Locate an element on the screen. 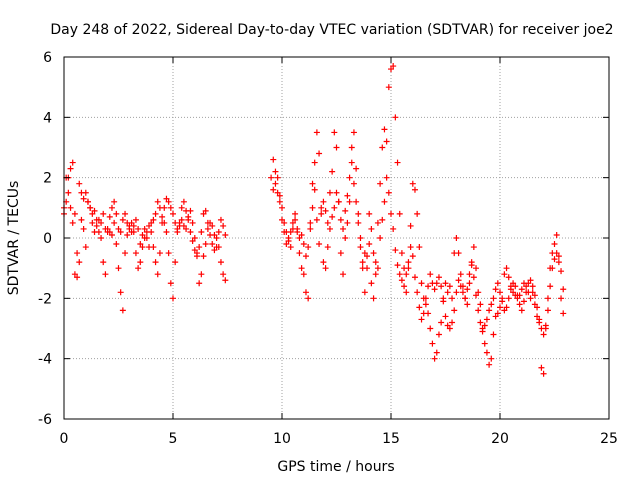  y-tick-label: 2 is located at coordinates (47, 179).